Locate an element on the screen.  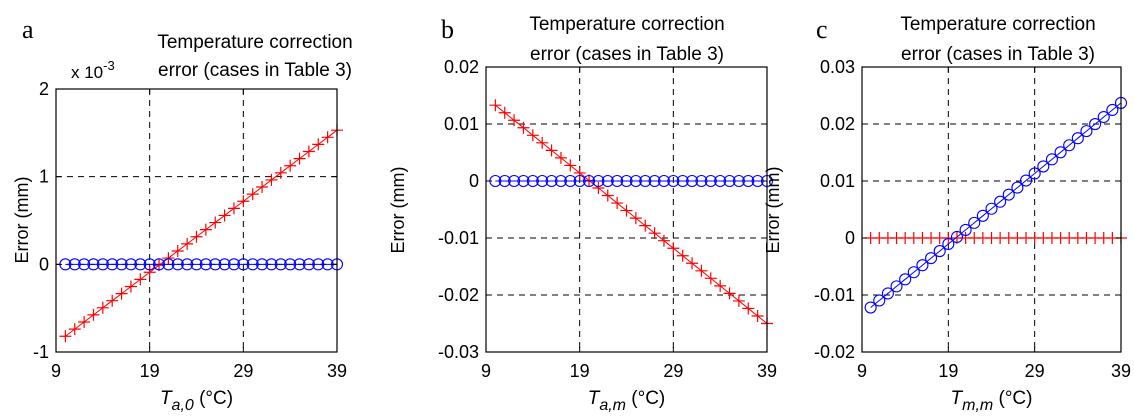
series-circle is located at coordinates (996, 205).